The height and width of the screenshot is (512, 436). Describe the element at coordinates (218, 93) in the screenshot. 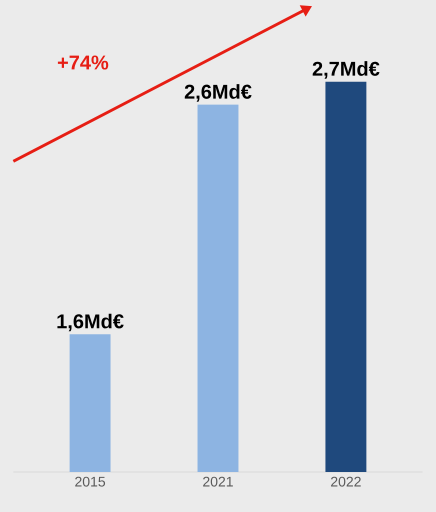

I see `data-label: 2,6Md€` at that location.